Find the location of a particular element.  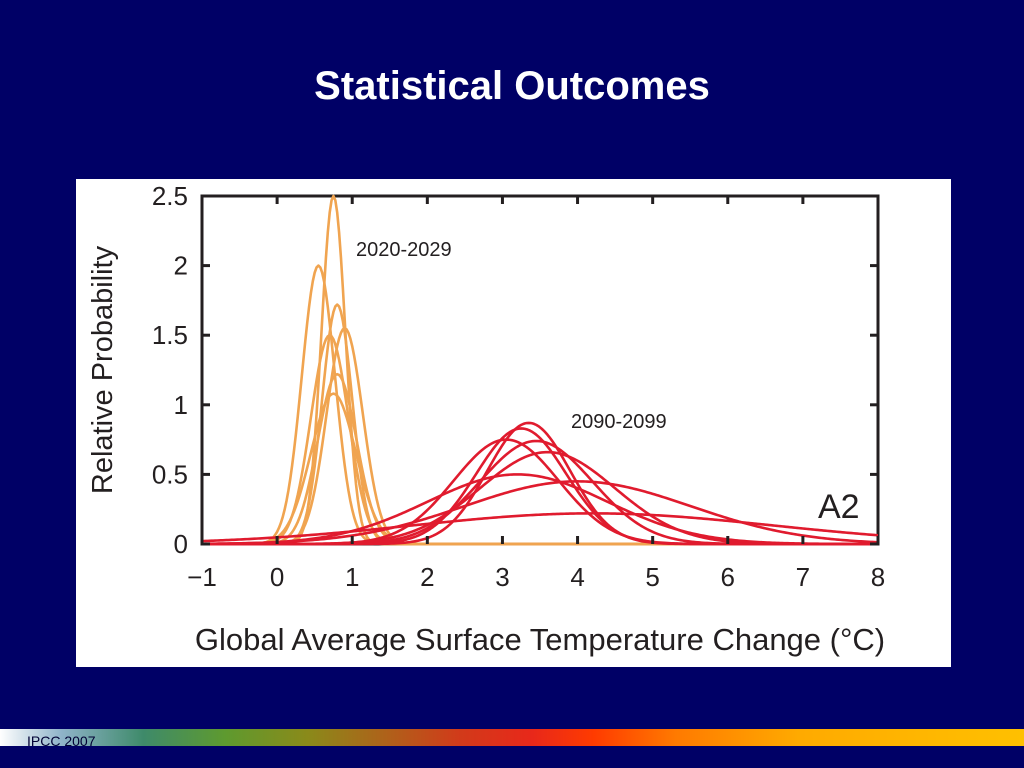

y-tick-label-0-5: 0.5 is located at coordinates (170, 474).